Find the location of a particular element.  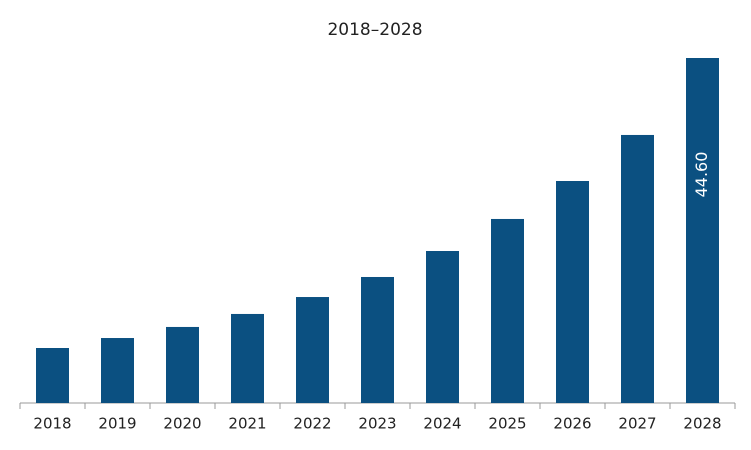

x-tick-label: 2022 is located at coordinates (312, 424).